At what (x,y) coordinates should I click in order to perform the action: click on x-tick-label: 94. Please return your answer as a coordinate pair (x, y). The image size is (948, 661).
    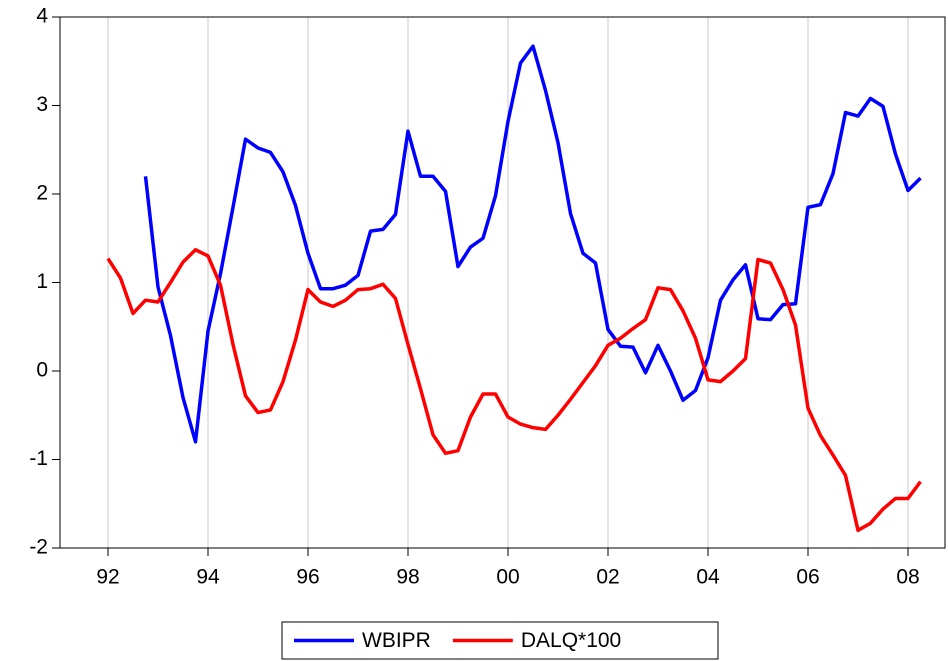
    Looking at the image, I should click on (208, 577).